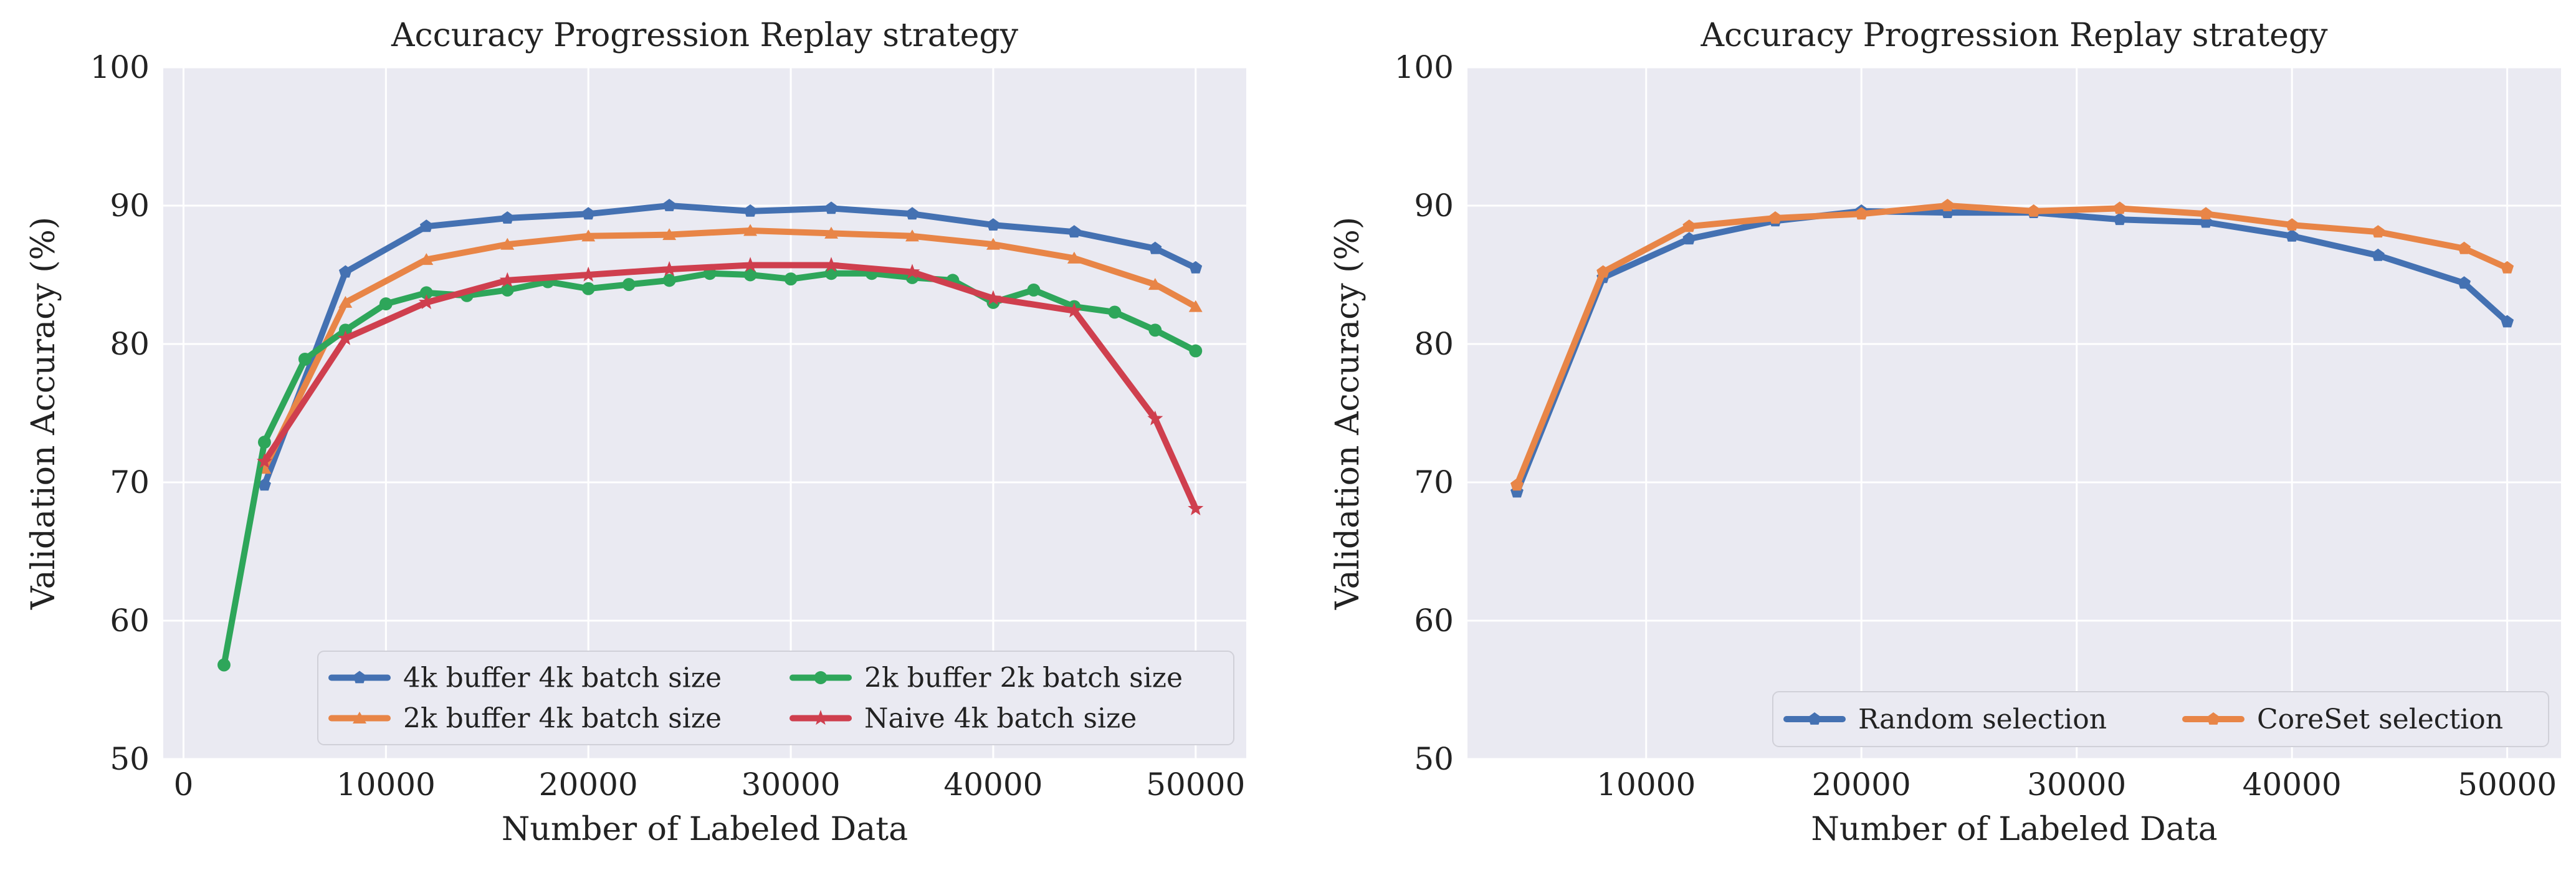 The height and width of the screenshot is (888, 2576). What do you see at coordinates (1023, 678) in the screenshot?
I see `legend-label: 2k buffer 2k batch size` at bounding box center [1023, 678].